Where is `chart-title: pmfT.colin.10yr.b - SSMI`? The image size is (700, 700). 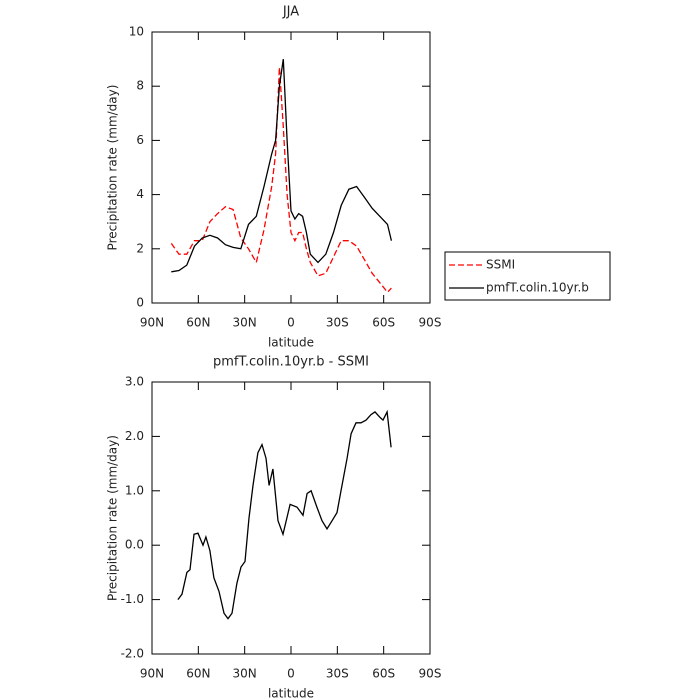
chart-title: pmfT.colin.10yr.b - SSMI is located at coordinates (291, 362).